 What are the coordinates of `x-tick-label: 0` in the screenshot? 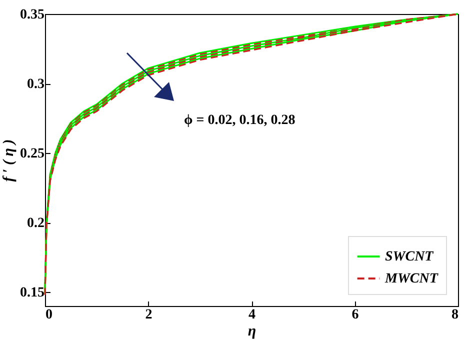 It's located at (49, 315).